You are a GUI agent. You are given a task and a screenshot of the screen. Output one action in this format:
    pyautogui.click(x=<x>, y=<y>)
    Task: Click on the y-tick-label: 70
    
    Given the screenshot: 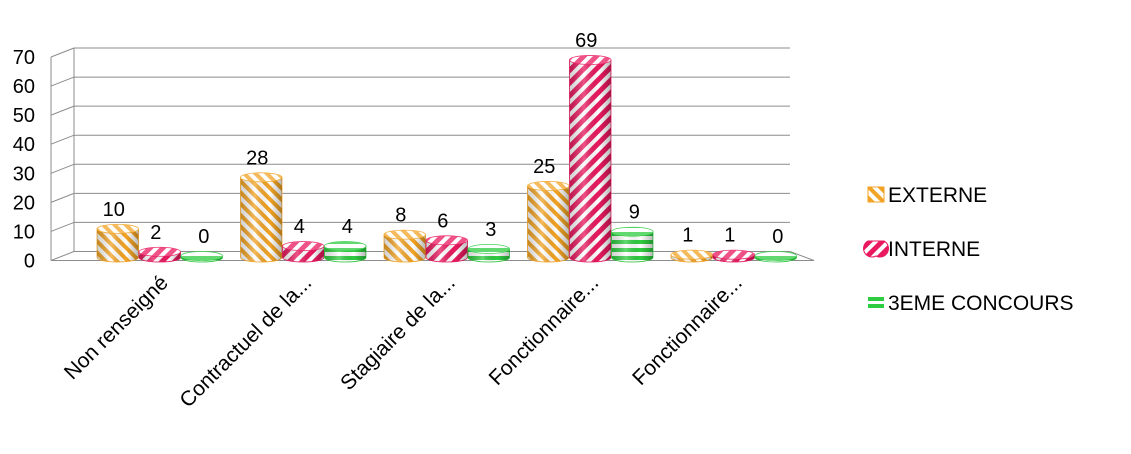 What is the action you would take?
    pyautogui.click(x=24, y=58)
    